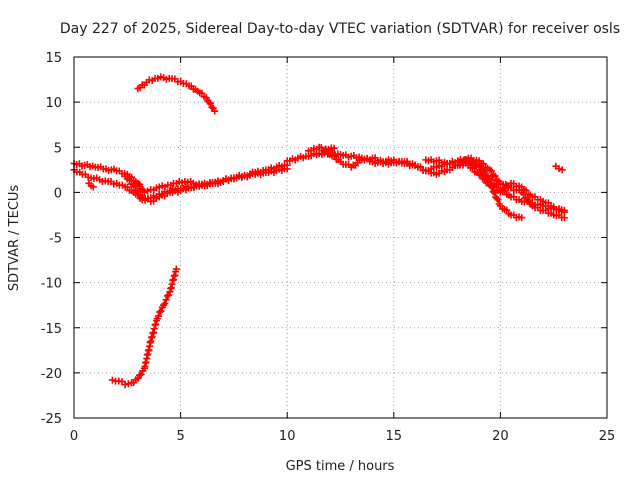 The image size is (640, 480). Describe the element at coordinates (74, 436) in the screenshot. I see `x-tick-label: 0` at that location.